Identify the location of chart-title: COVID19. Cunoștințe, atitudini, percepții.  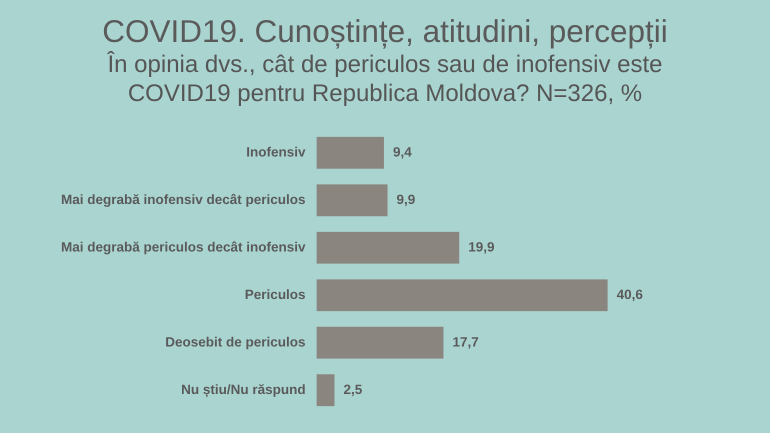
(385, 31).